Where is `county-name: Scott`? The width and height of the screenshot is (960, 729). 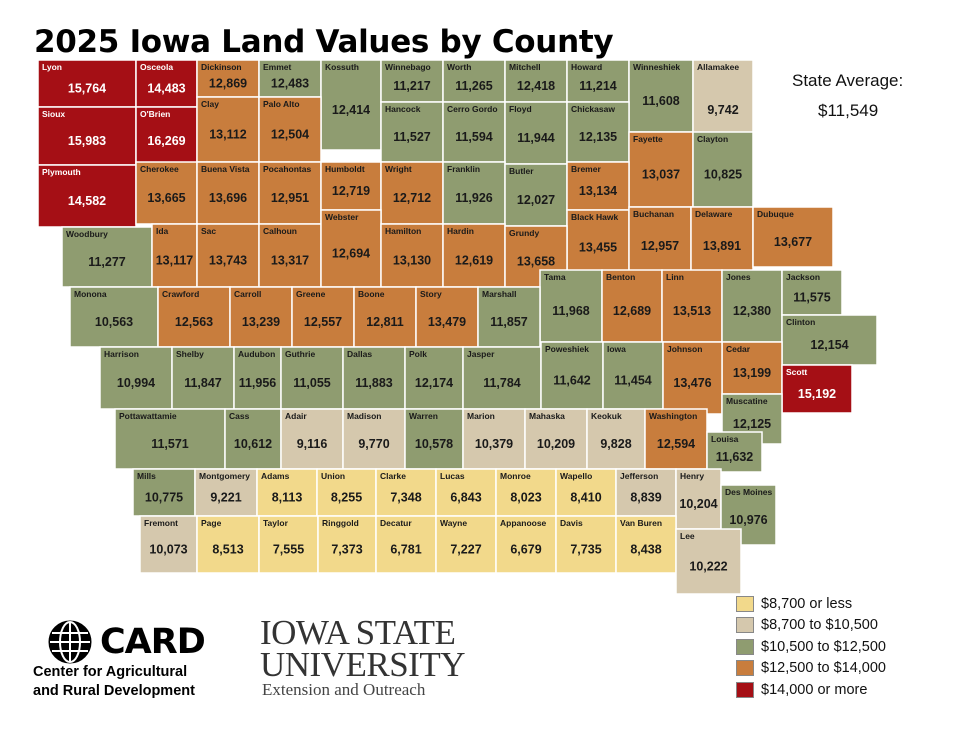
county-name: Scott is located at coordinates (796, 372).